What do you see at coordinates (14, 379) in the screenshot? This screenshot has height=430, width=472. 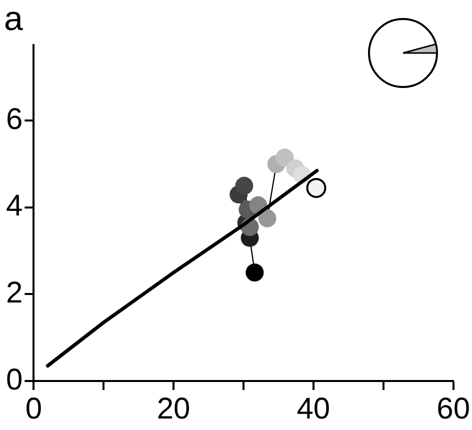 I see `y-tick-label: 0` at bounding box center [14, 379].